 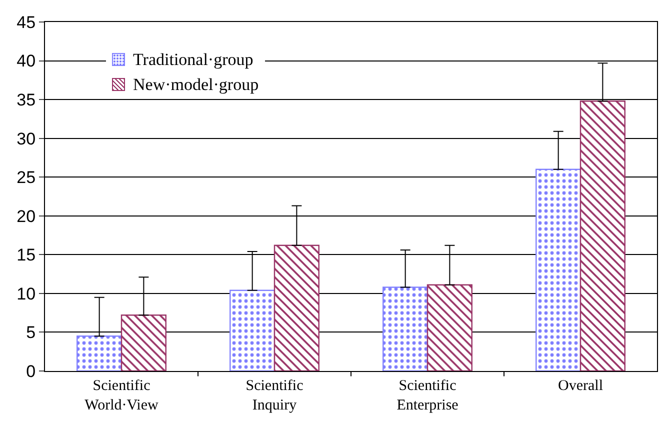 I want to click on y-tick-label: 35, so click(x=26, y=100).